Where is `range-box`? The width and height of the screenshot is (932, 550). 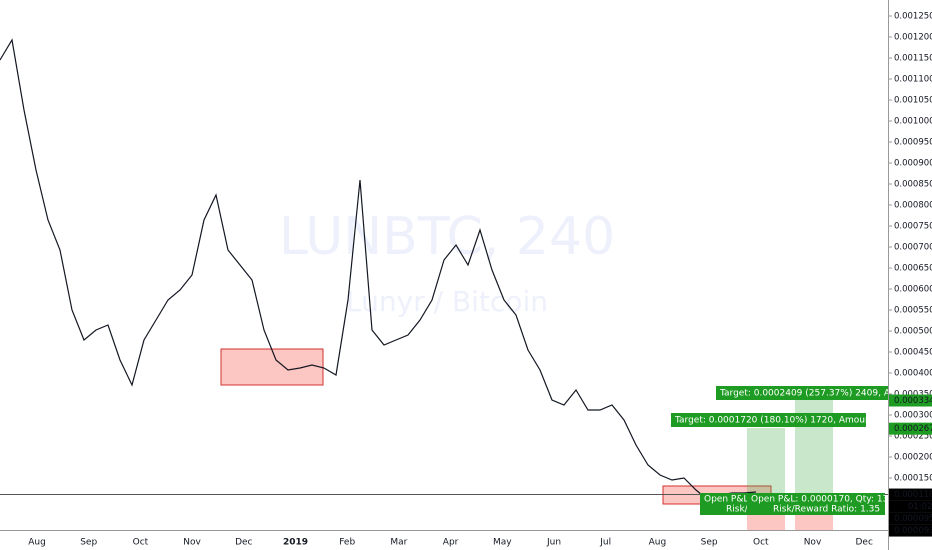 range-box is located at coordinates (272, 367).